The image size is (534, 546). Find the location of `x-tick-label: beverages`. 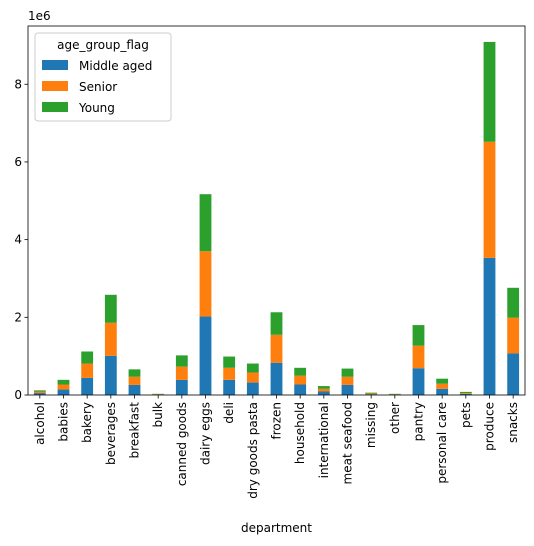

x-tick-label: beverages is located at coordinates (111, 433).